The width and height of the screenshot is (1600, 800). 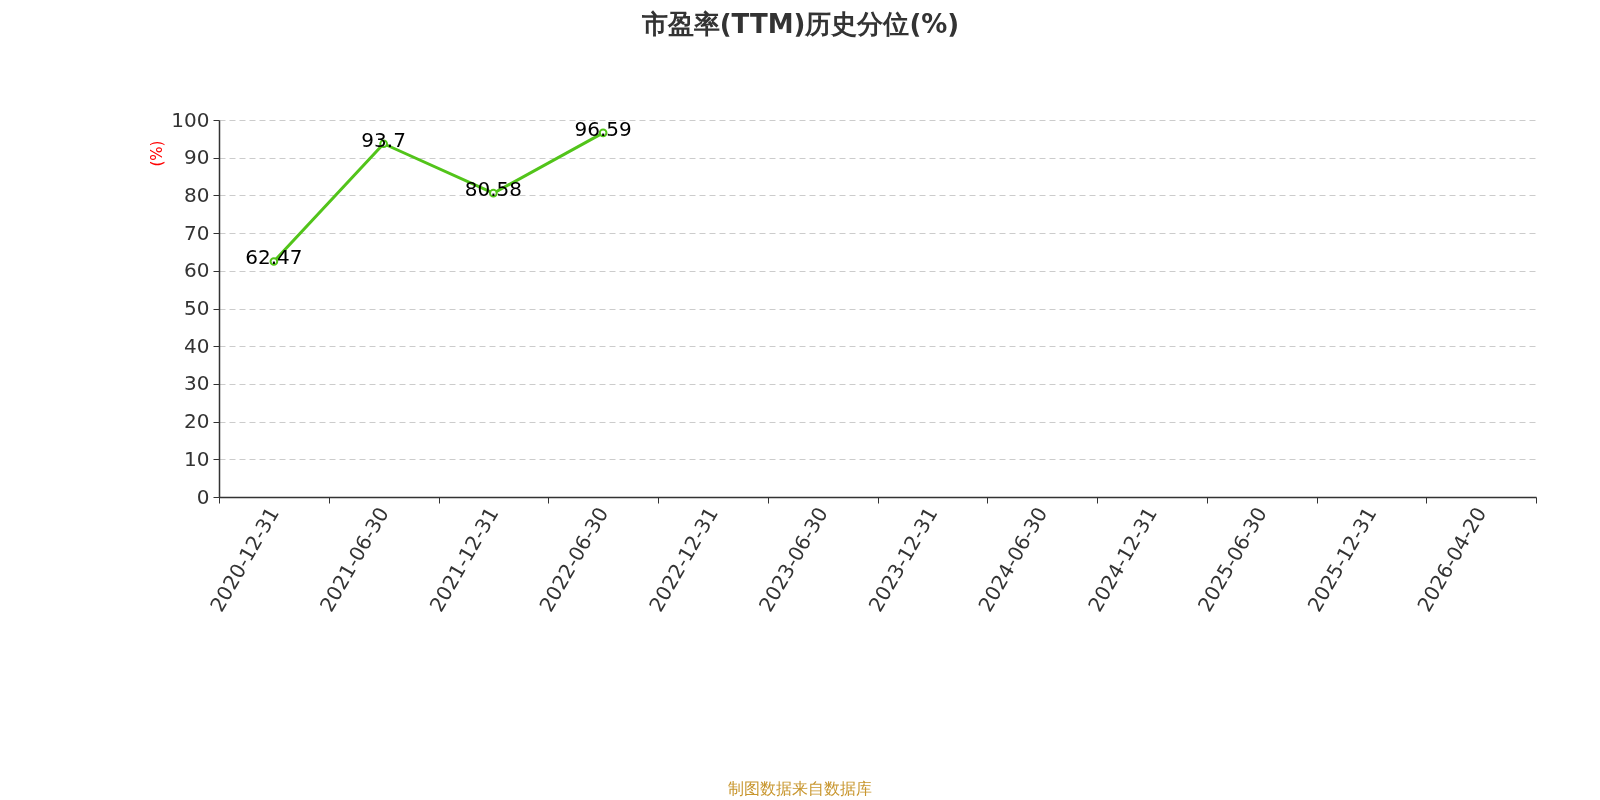 I want to click on data-label: 96.59, so click(x=603, y=128).